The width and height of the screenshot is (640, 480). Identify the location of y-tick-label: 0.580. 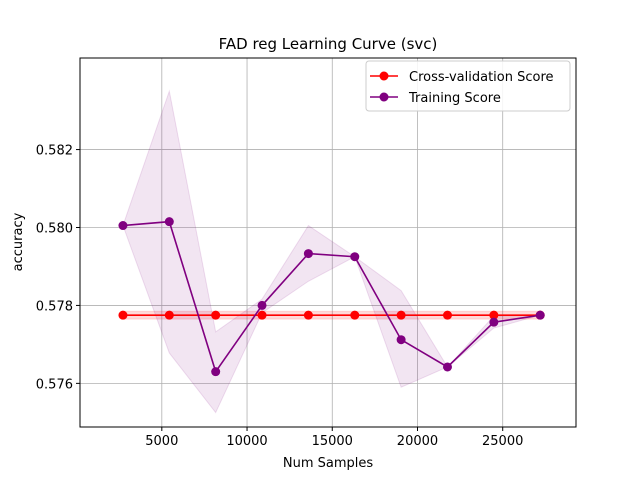
(54, 228).